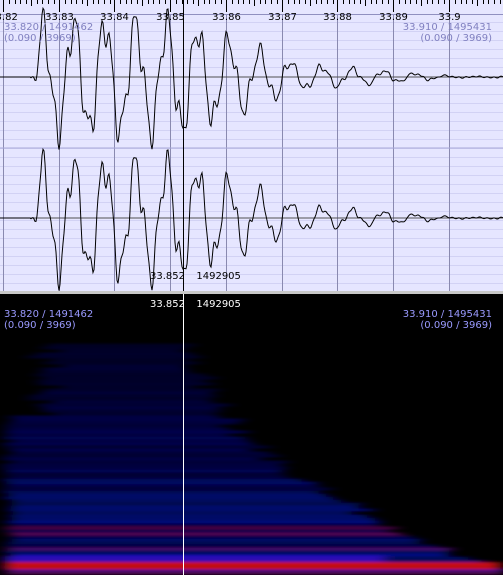 The image size is (503, 583). Describe the element at coordinates (114, 17) in the screenshot. I see `ruler-label: 33.84` at that location.